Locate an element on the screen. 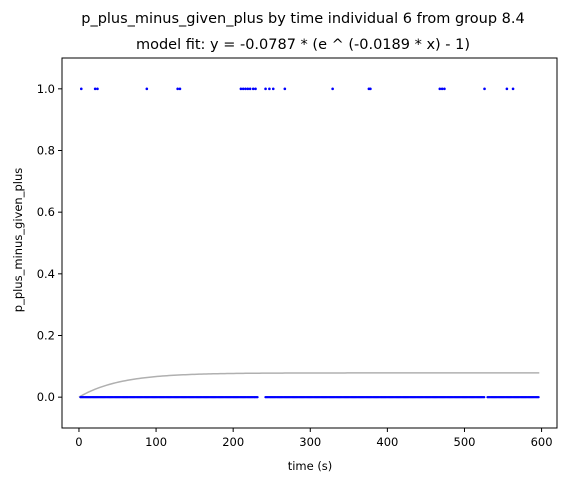  x-tick-label: 300 is located at coordinates (310, 442).